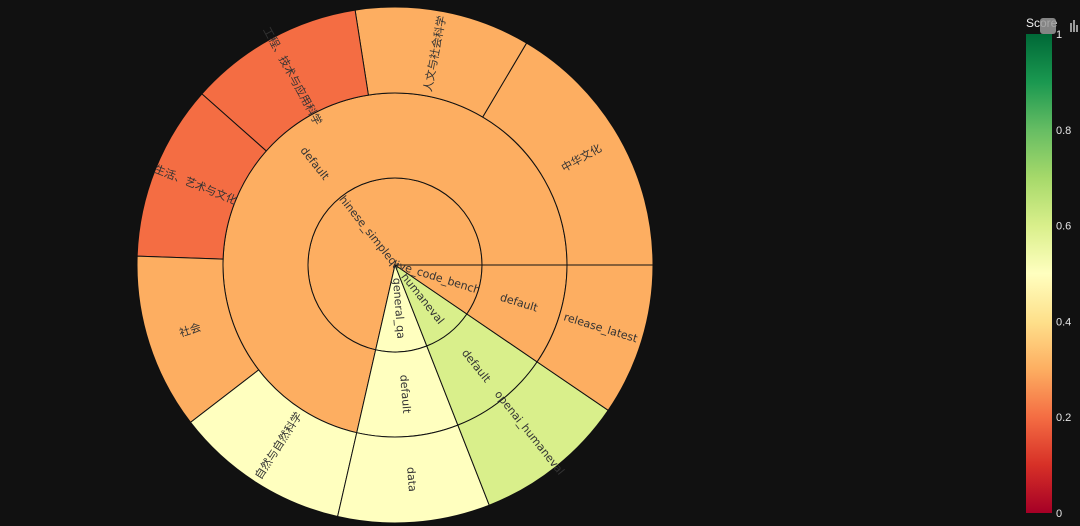 The width and height of the screenshot is (1080, 526). Describe the element at coordinates (1059, 35) in the screenshot. I see `colorbar-tick: 1` at that location.